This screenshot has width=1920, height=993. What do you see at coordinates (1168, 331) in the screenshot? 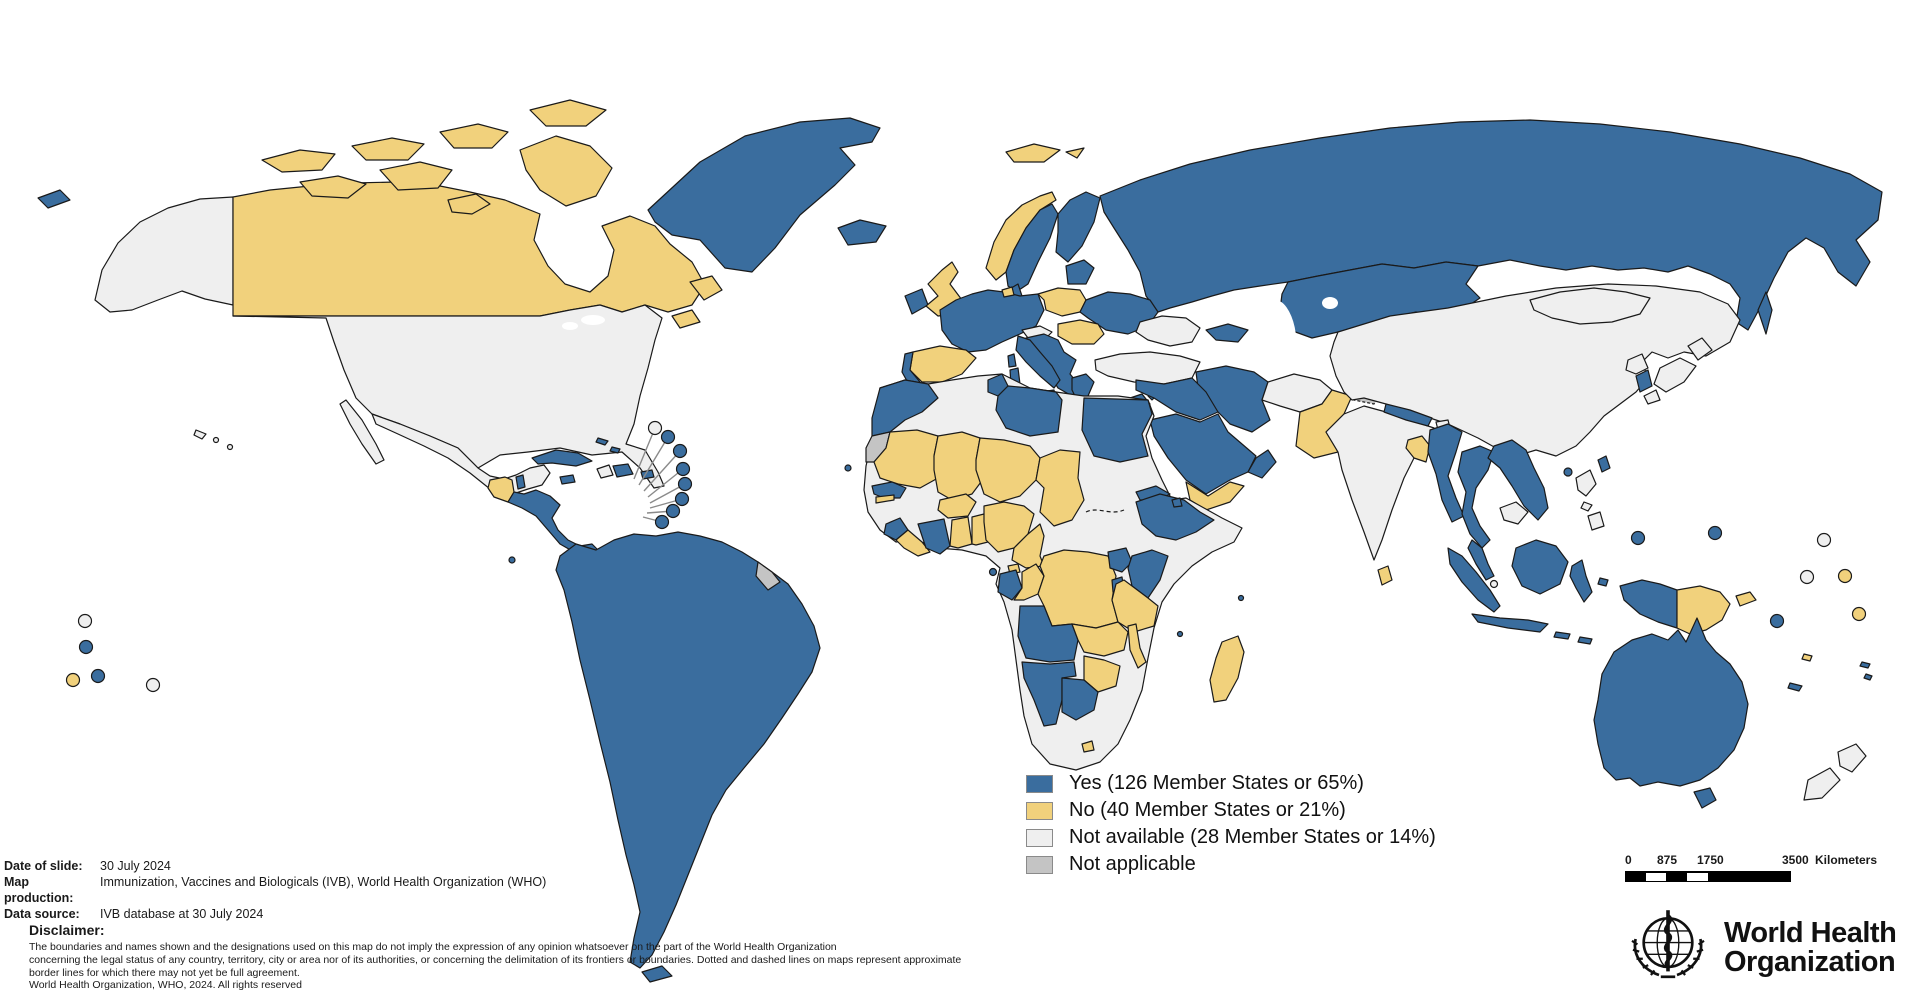
I see `region-black-sea` at bounding box center [1168, 331].